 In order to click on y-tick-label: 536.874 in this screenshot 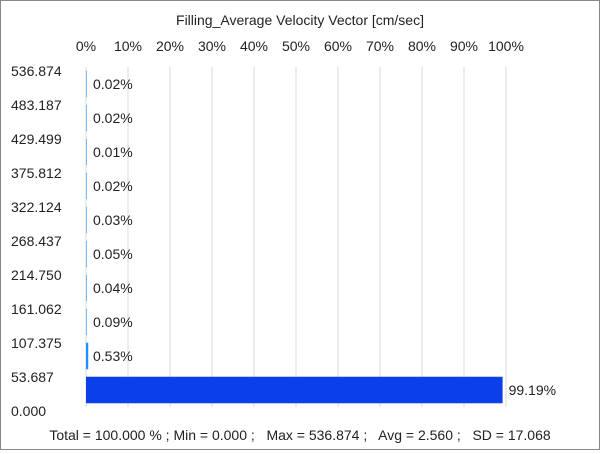, I will do `click(36, 71)`.